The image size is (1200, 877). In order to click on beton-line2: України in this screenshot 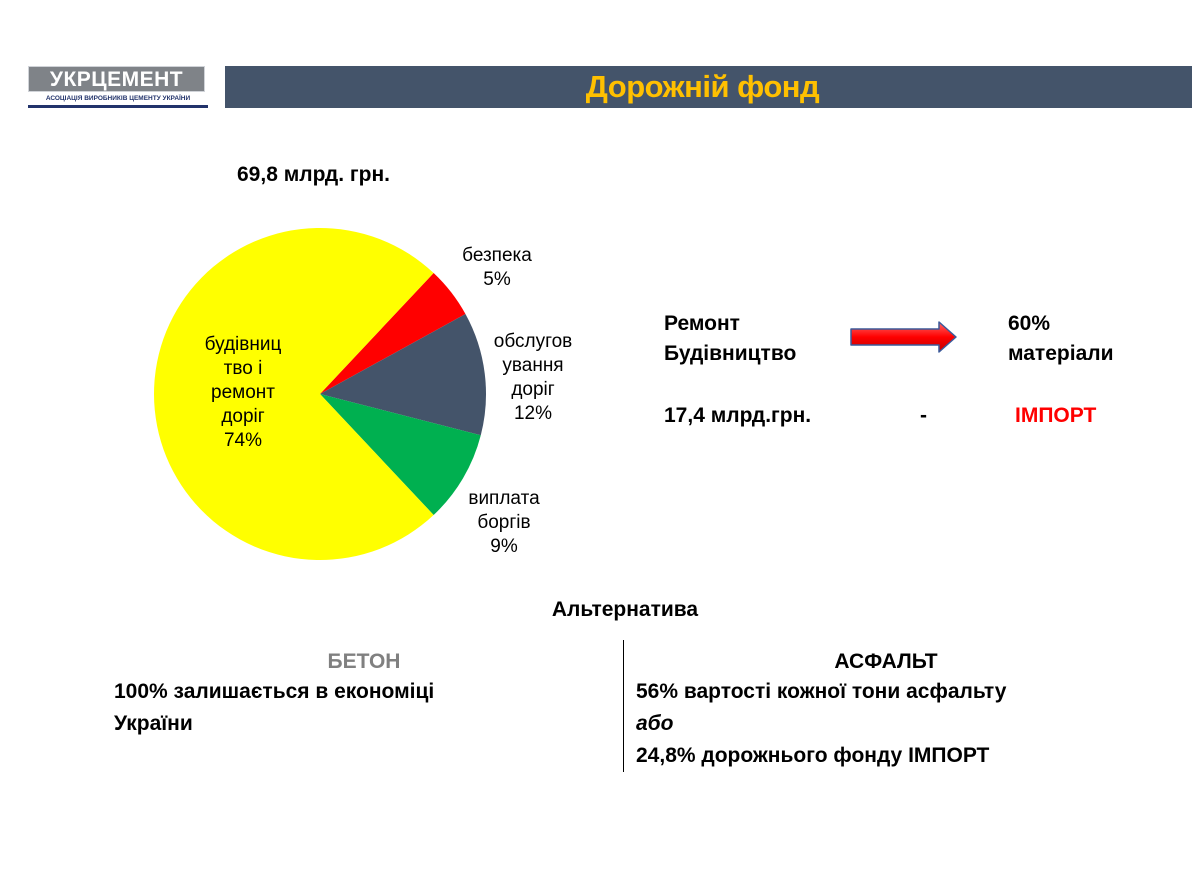, I will do `click(153, 723)`.